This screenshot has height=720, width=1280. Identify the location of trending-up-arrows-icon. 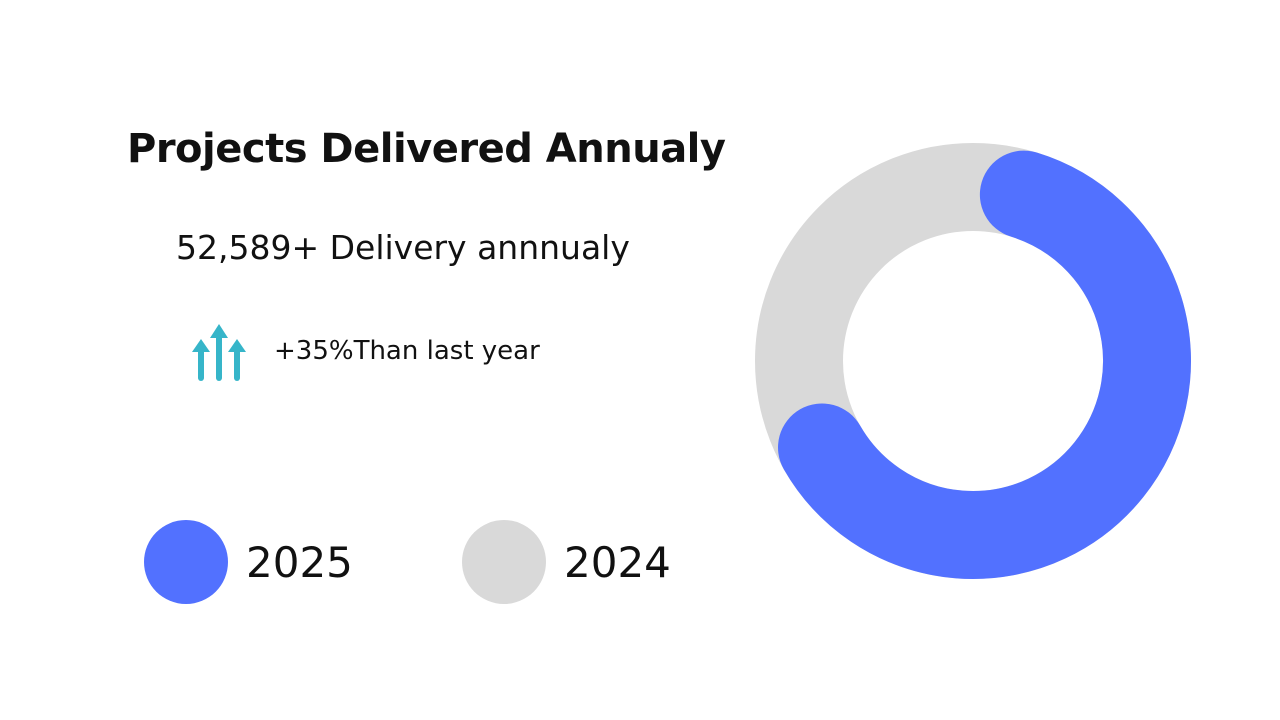
(219, 352).